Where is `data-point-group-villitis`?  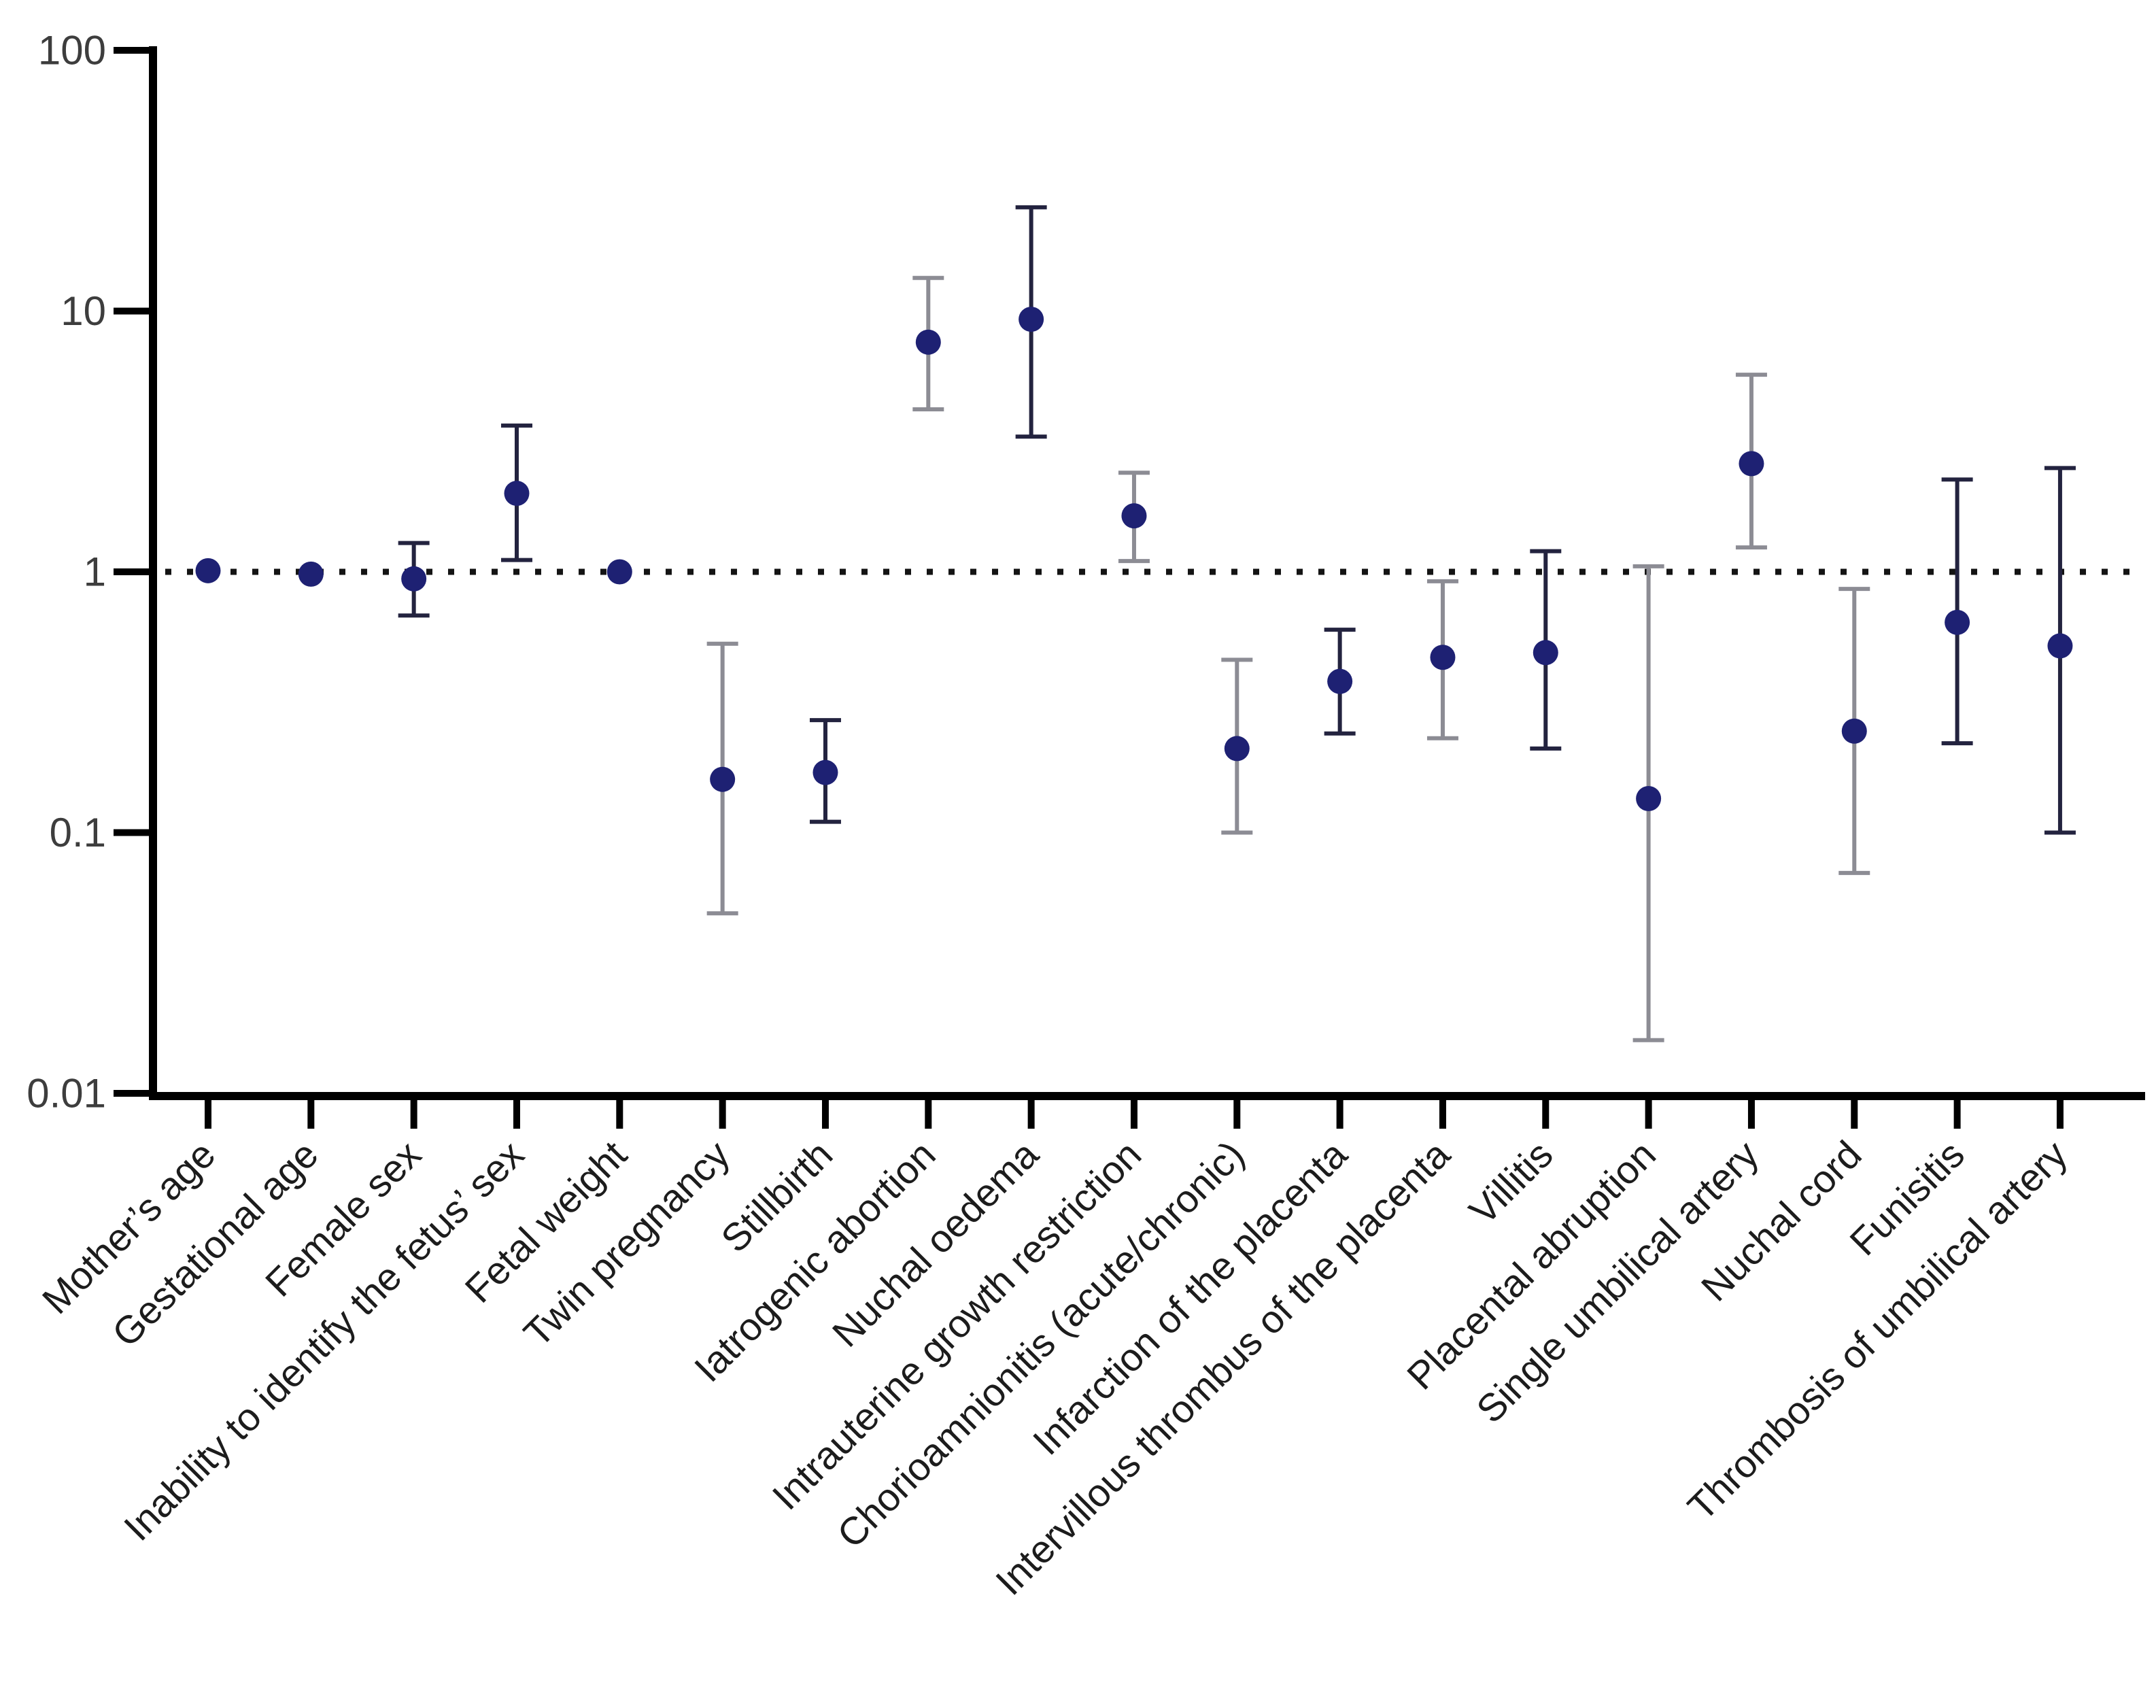 data-point-group-villitis is located at coordinates (1546, 650).